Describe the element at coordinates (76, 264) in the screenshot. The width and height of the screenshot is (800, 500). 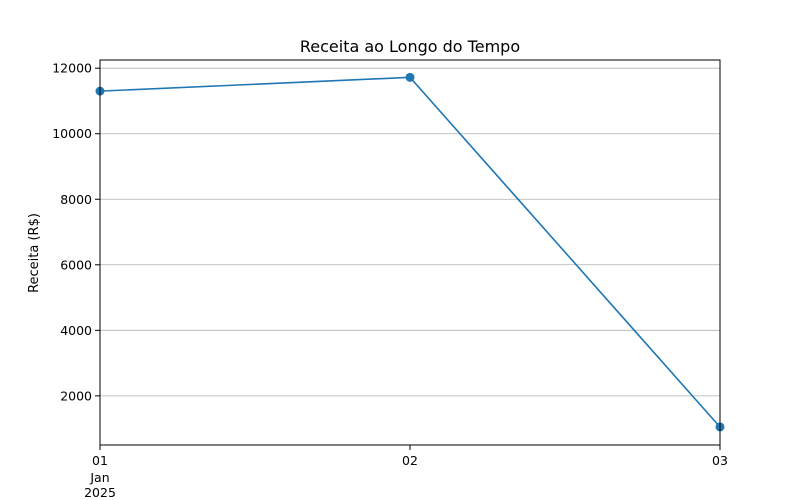
I see `y-tick-label: 6000` at that location.